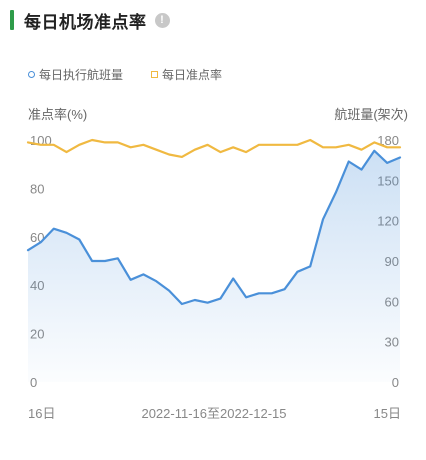  Describe the element at coordinates (155, 74) in the screenshot. I see `square-marker-icon` at that location.